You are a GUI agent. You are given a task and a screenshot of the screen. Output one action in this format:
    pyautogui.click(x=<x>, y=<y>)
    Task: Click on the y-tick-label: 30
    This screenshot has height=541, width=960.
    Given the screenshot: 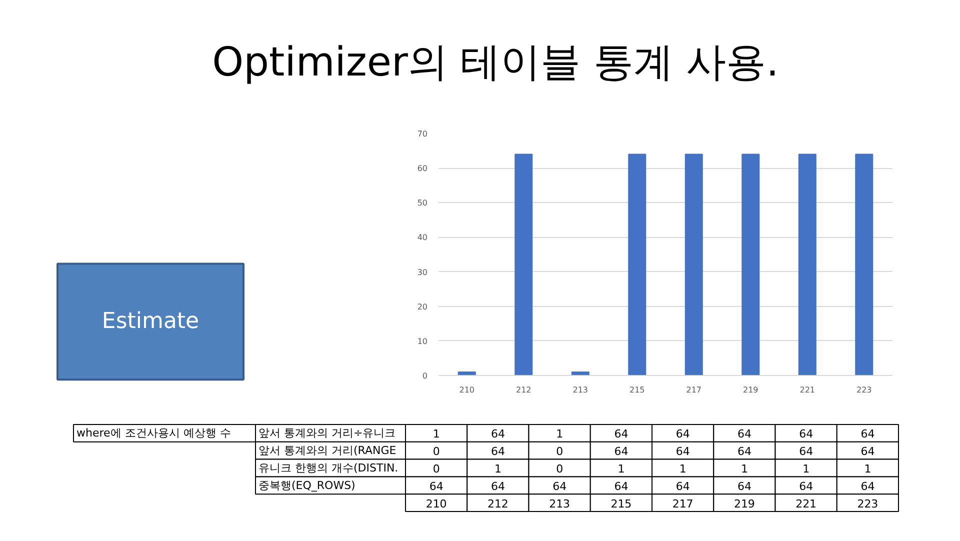 What is the action you would take?
    pyautogui.click(x=422, y=272)
    